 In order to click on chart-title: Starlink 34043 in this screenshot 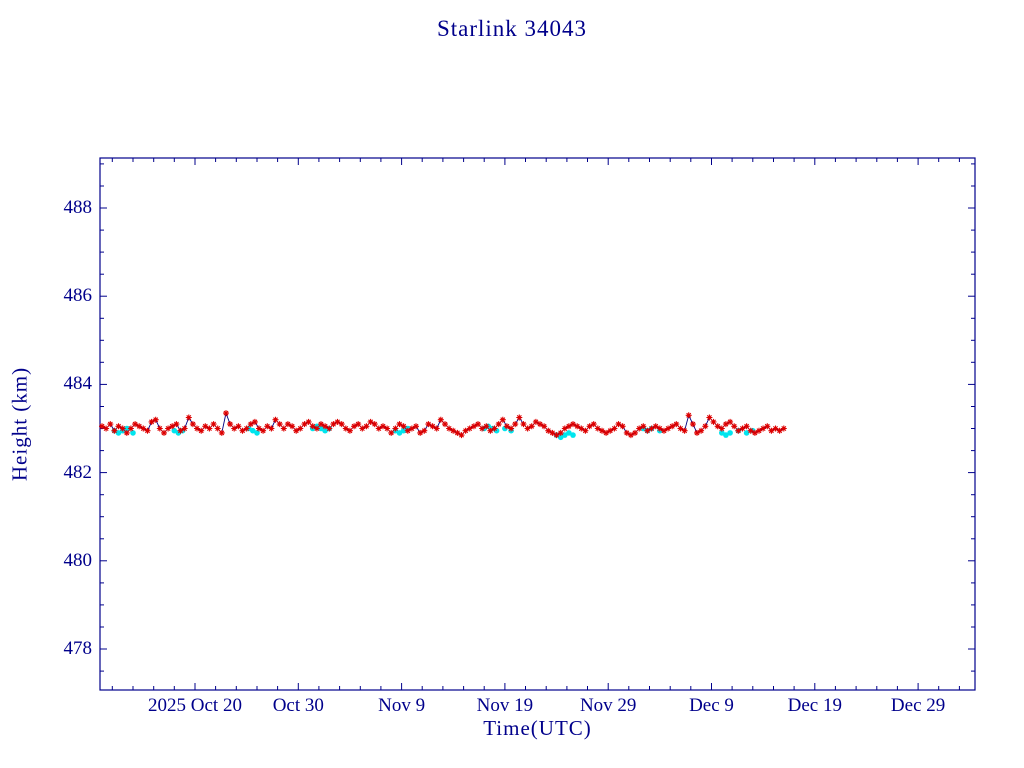, I will do `click(512, 28)`.